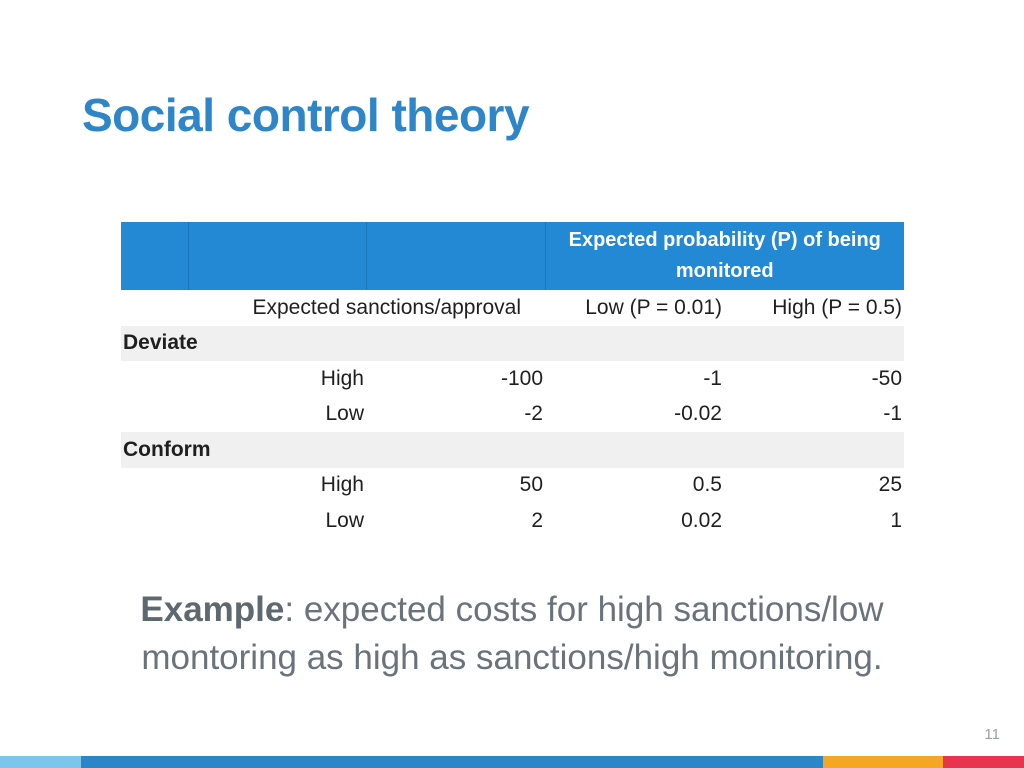 This screenshot has width=1024, height=768. I want to click on sanctions-label: Expected sanctions/approval, so click(387, 307).